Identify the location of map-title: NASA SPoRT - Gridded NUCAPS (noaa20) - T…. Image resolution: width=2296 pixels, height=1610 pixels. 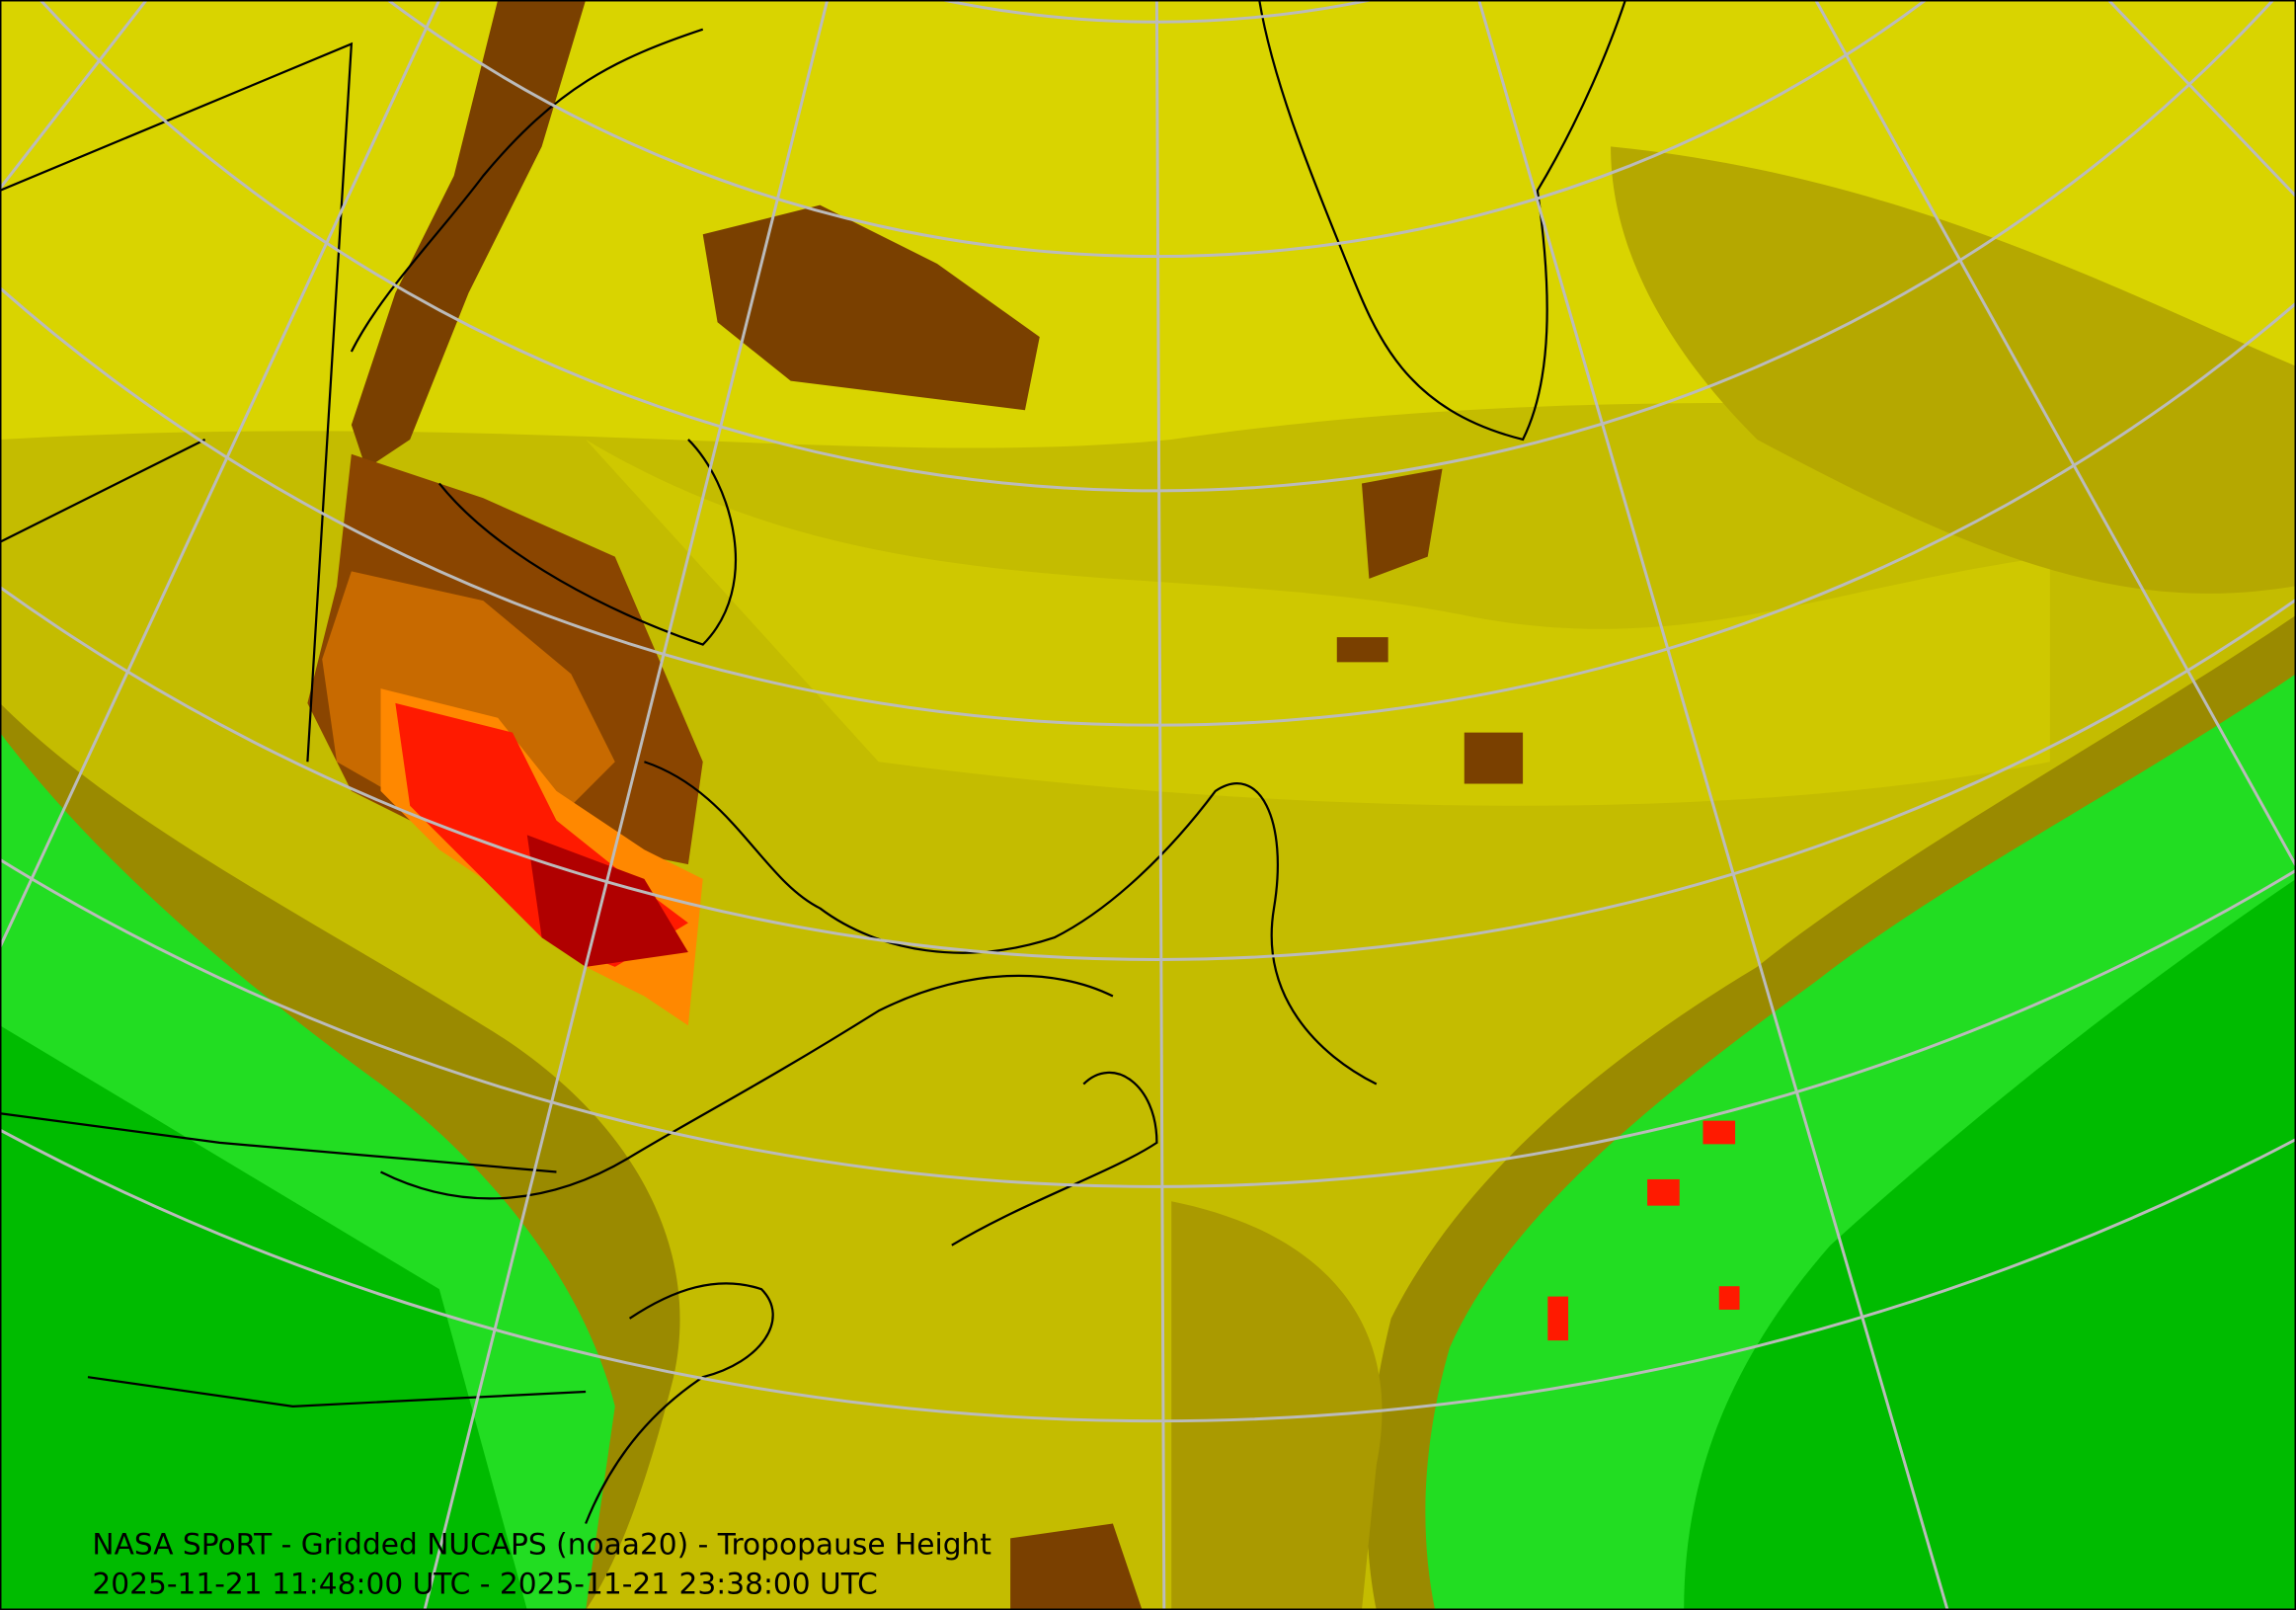
(542, 1544).